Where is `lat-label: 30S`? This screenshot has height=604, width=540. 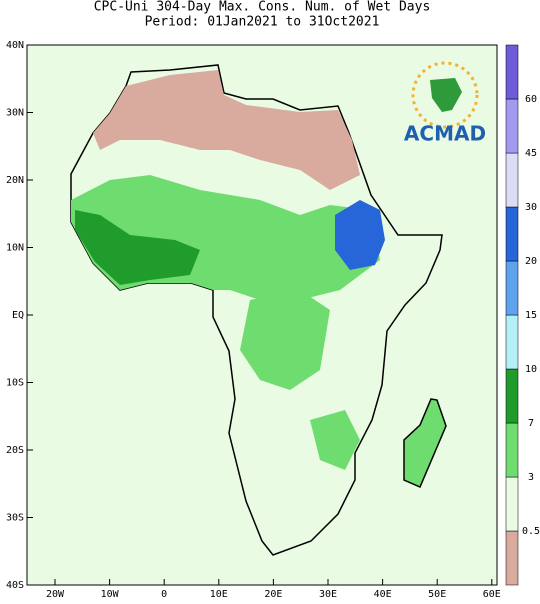
lat-label: 30S is located at coordinates (15, 518).